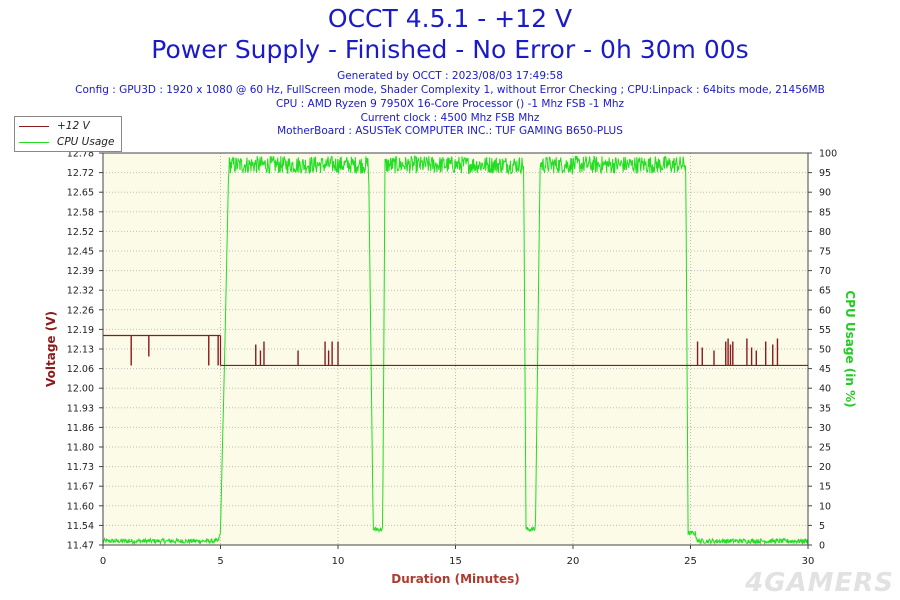  Describe the element at coordinates (822, 546) in the screenshot. I see `y2-tick-label: 0` at that location.